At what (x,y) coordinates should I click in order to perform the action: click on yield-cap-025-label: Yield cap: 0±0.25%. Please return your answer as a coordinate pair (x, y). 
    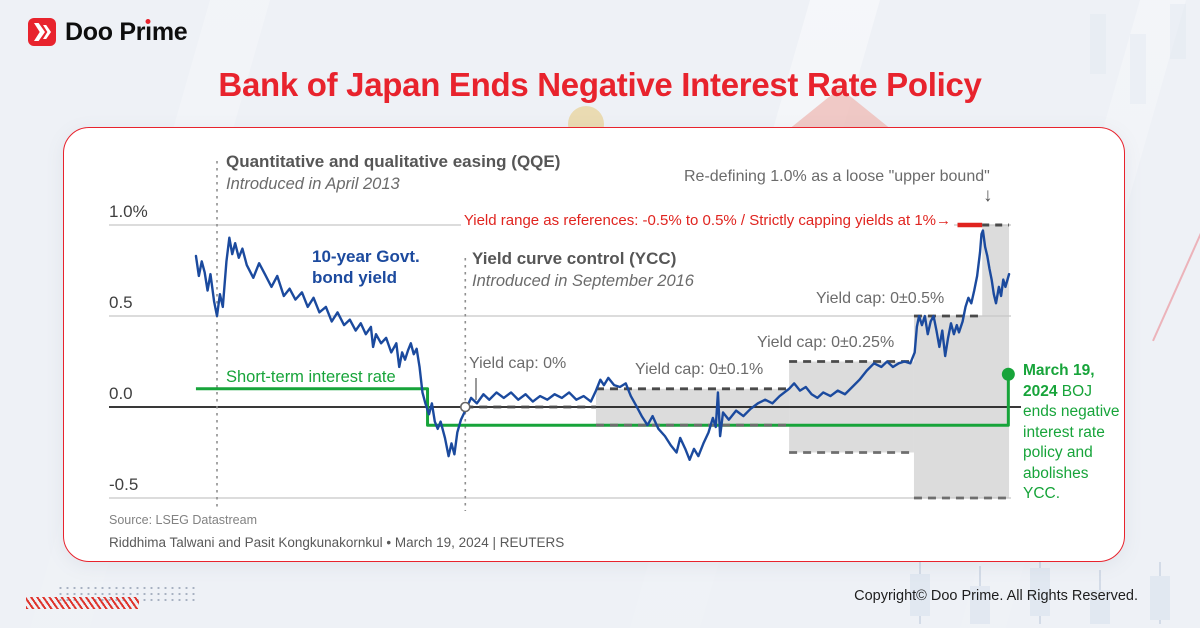
    Looking at the image, I should click on (826, 342).